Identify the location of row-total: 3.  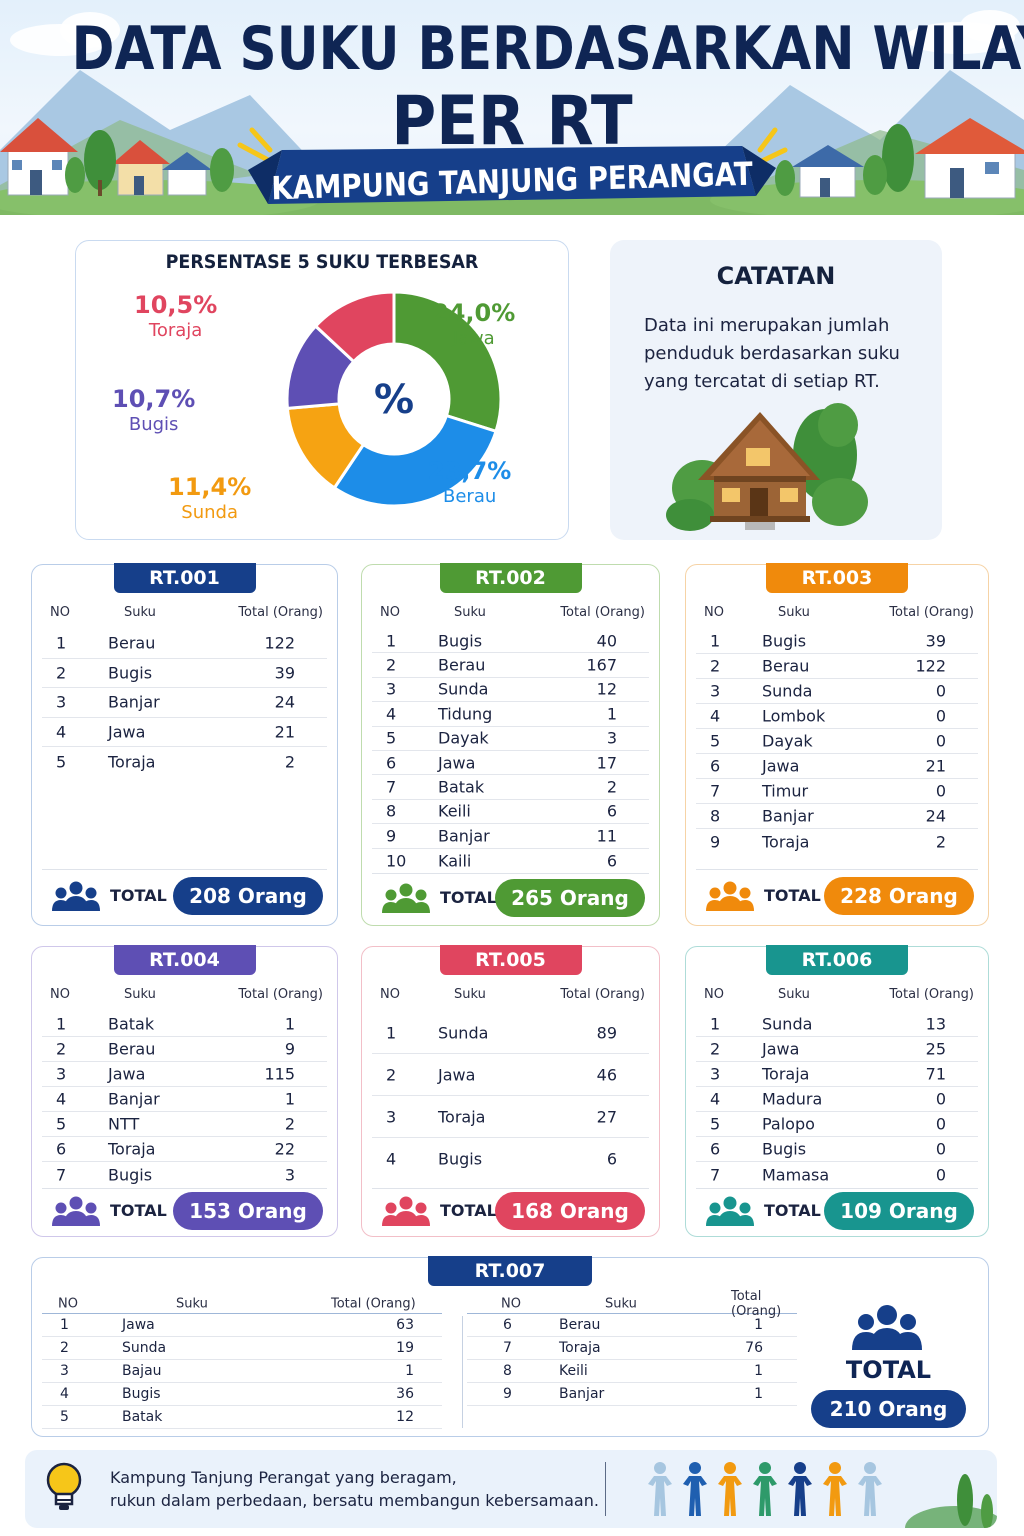
(289, 1174).